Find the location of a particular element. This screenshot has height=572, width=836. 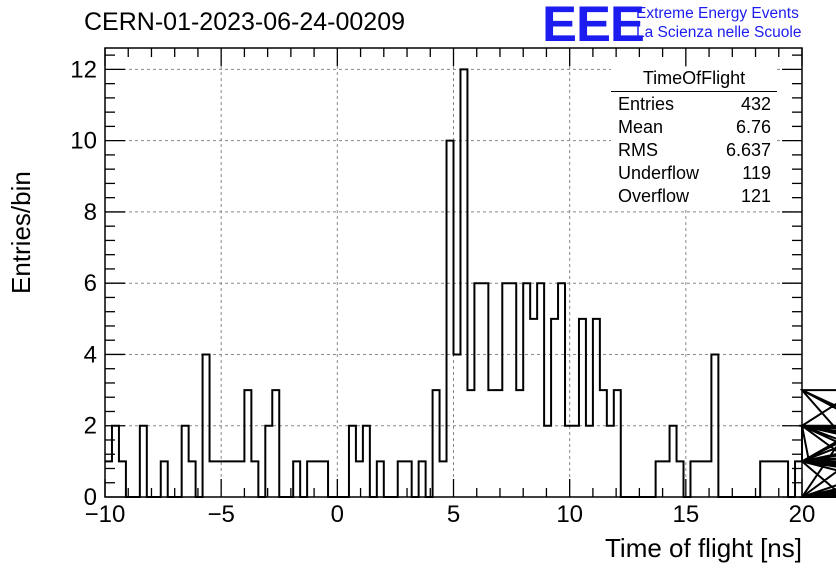

stats-value: 6.637 is located at coordinates (748, 150).